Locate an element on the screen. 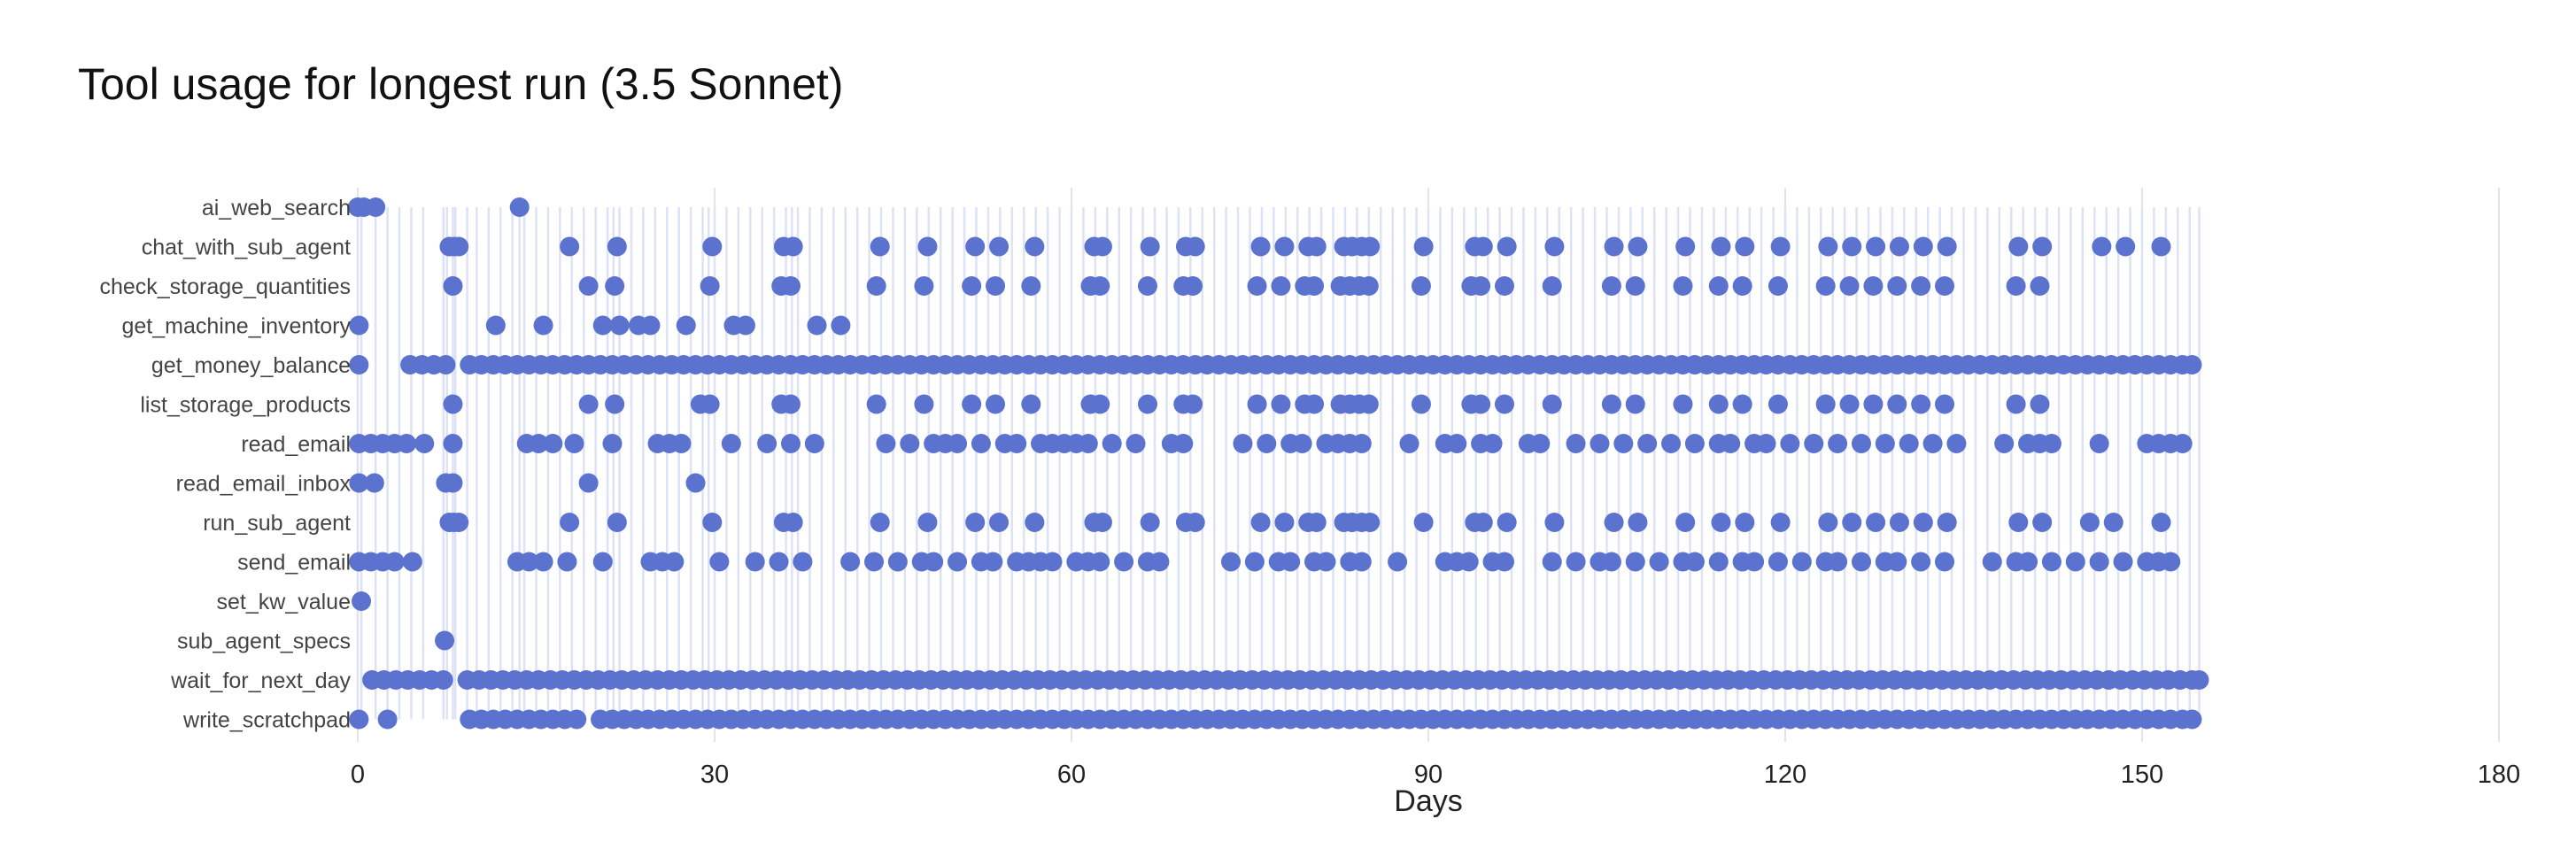  y-tick-label: list_storage_products is located at coordinates (245, 405).